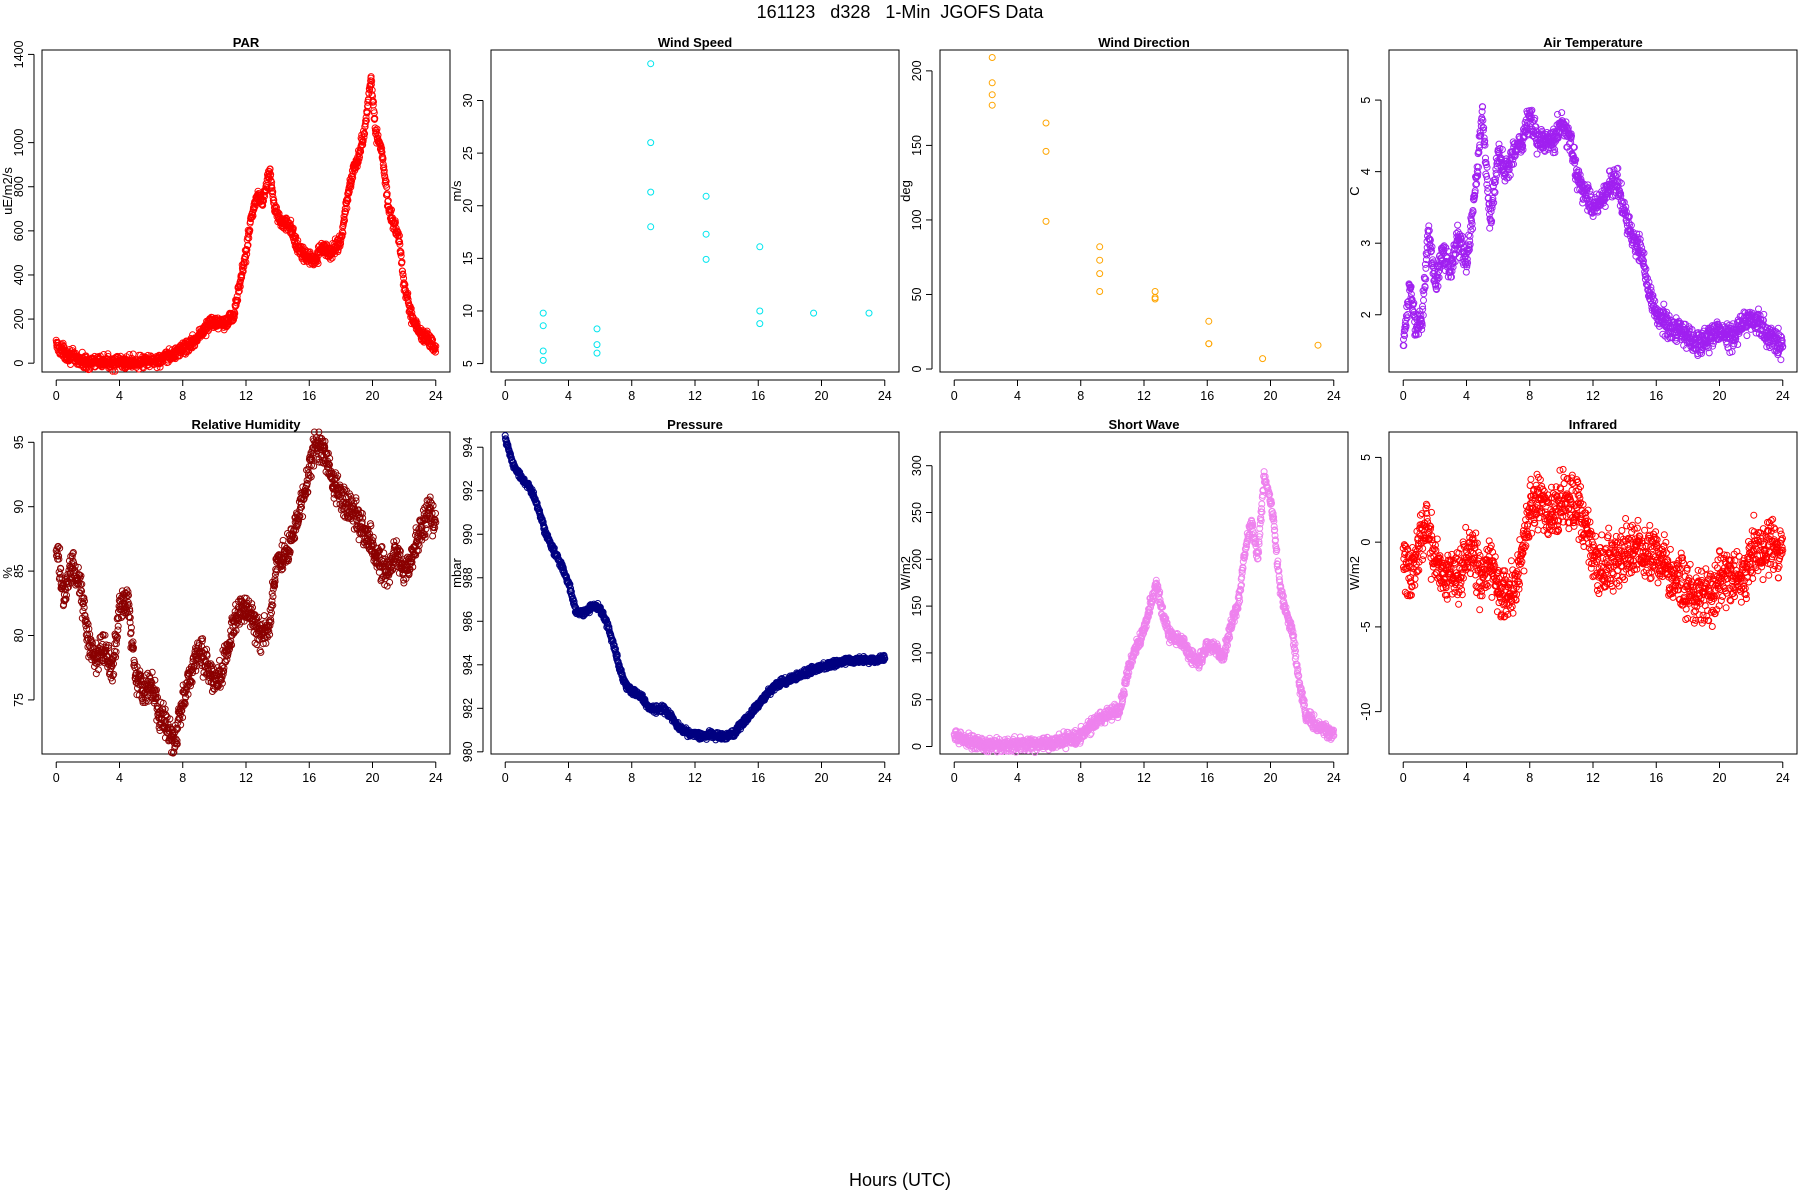  I want to click on y-tick-label: 50, so click(917, 294).